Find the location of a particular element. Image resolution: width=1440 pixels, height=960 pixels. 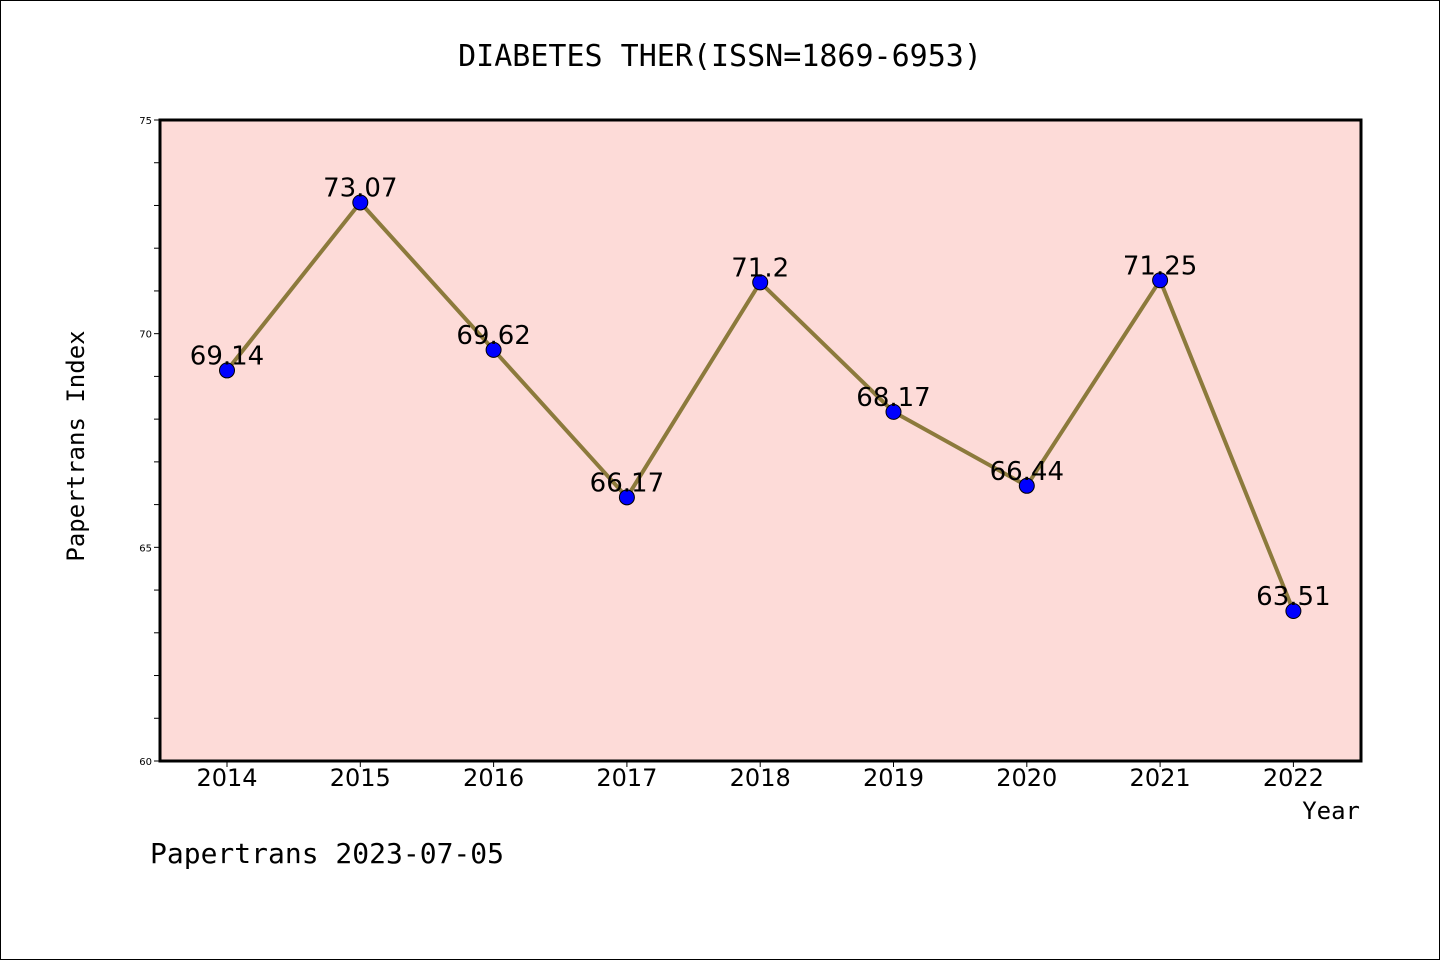

x-tick-label: 2020 is located at coordinates (1026, 778).